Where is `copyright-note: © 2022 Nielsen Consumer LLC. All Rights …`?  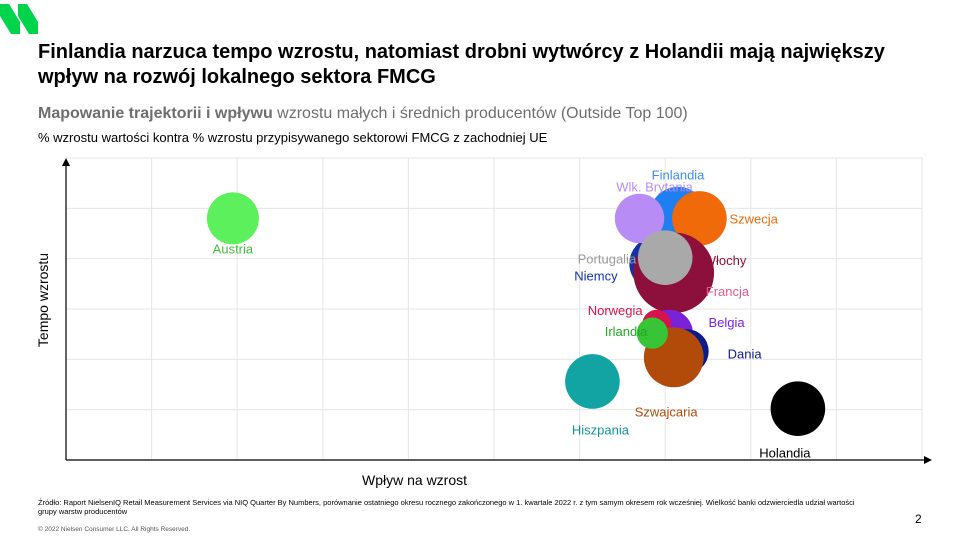
copyright-note: © 2022 Nielsen Consumer LLC. All Rights … is located at coordinates (114, 529).